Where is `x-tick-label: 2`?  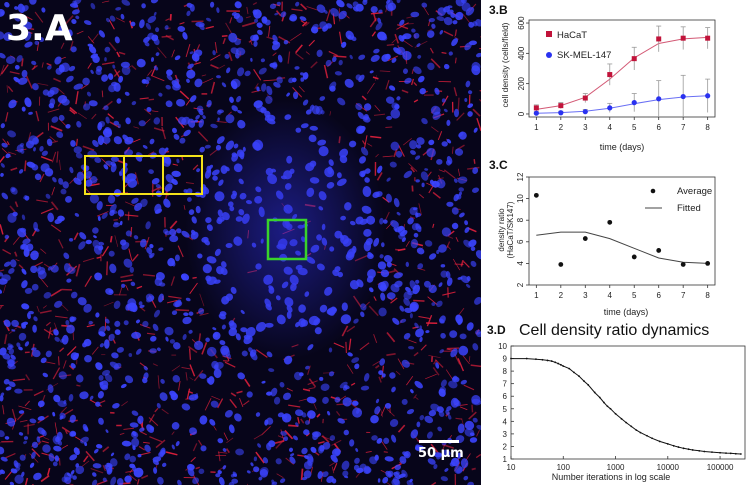 x-tick-label: 2 is located at coordinates (561, 127).